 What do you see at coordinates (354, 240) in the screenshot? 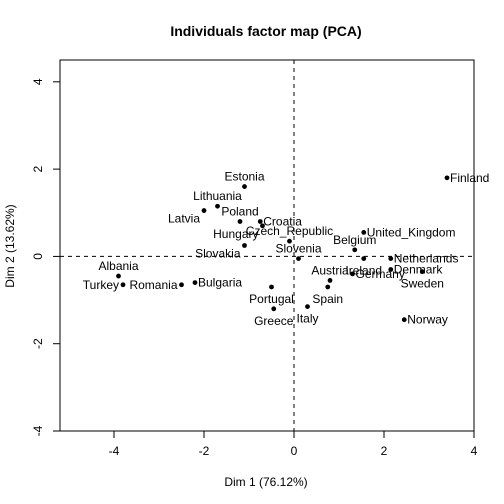
I see `point-label: Belgium` at bounding box center [354, 240].